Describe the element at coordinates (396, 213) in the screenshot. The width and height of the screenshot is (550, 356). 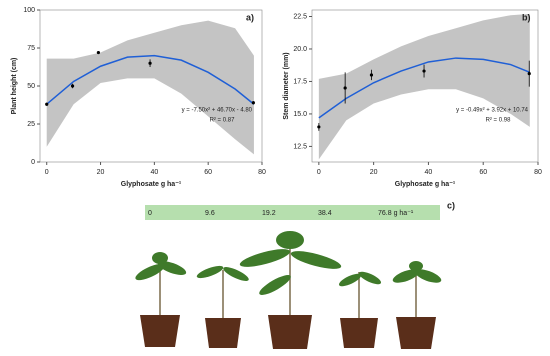
I see `dose-label: 76.8 g ha⁻¹` at that location.